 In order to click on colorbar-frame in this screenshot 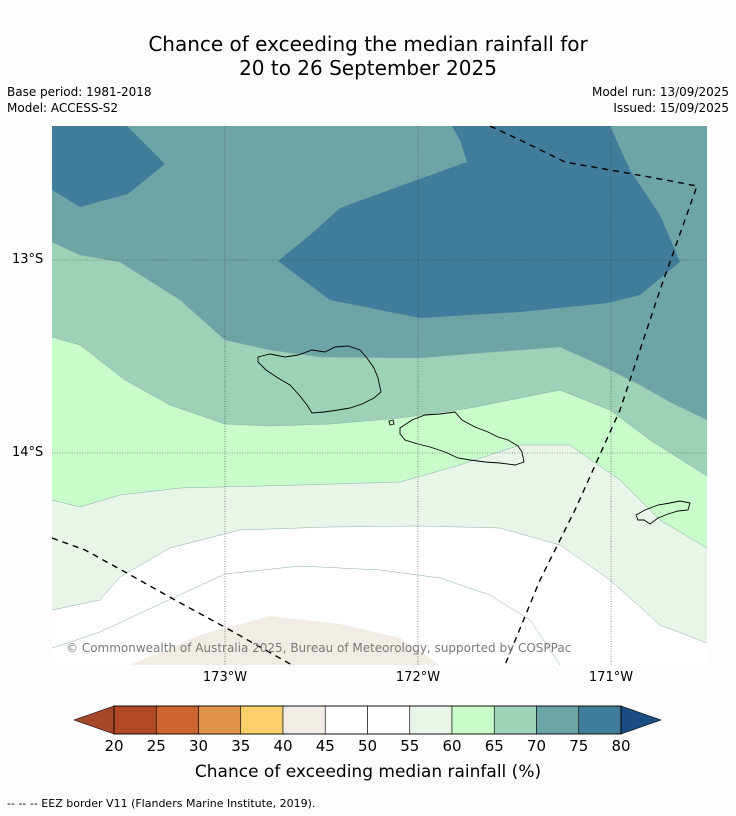, I will do `click(367, 720)`.